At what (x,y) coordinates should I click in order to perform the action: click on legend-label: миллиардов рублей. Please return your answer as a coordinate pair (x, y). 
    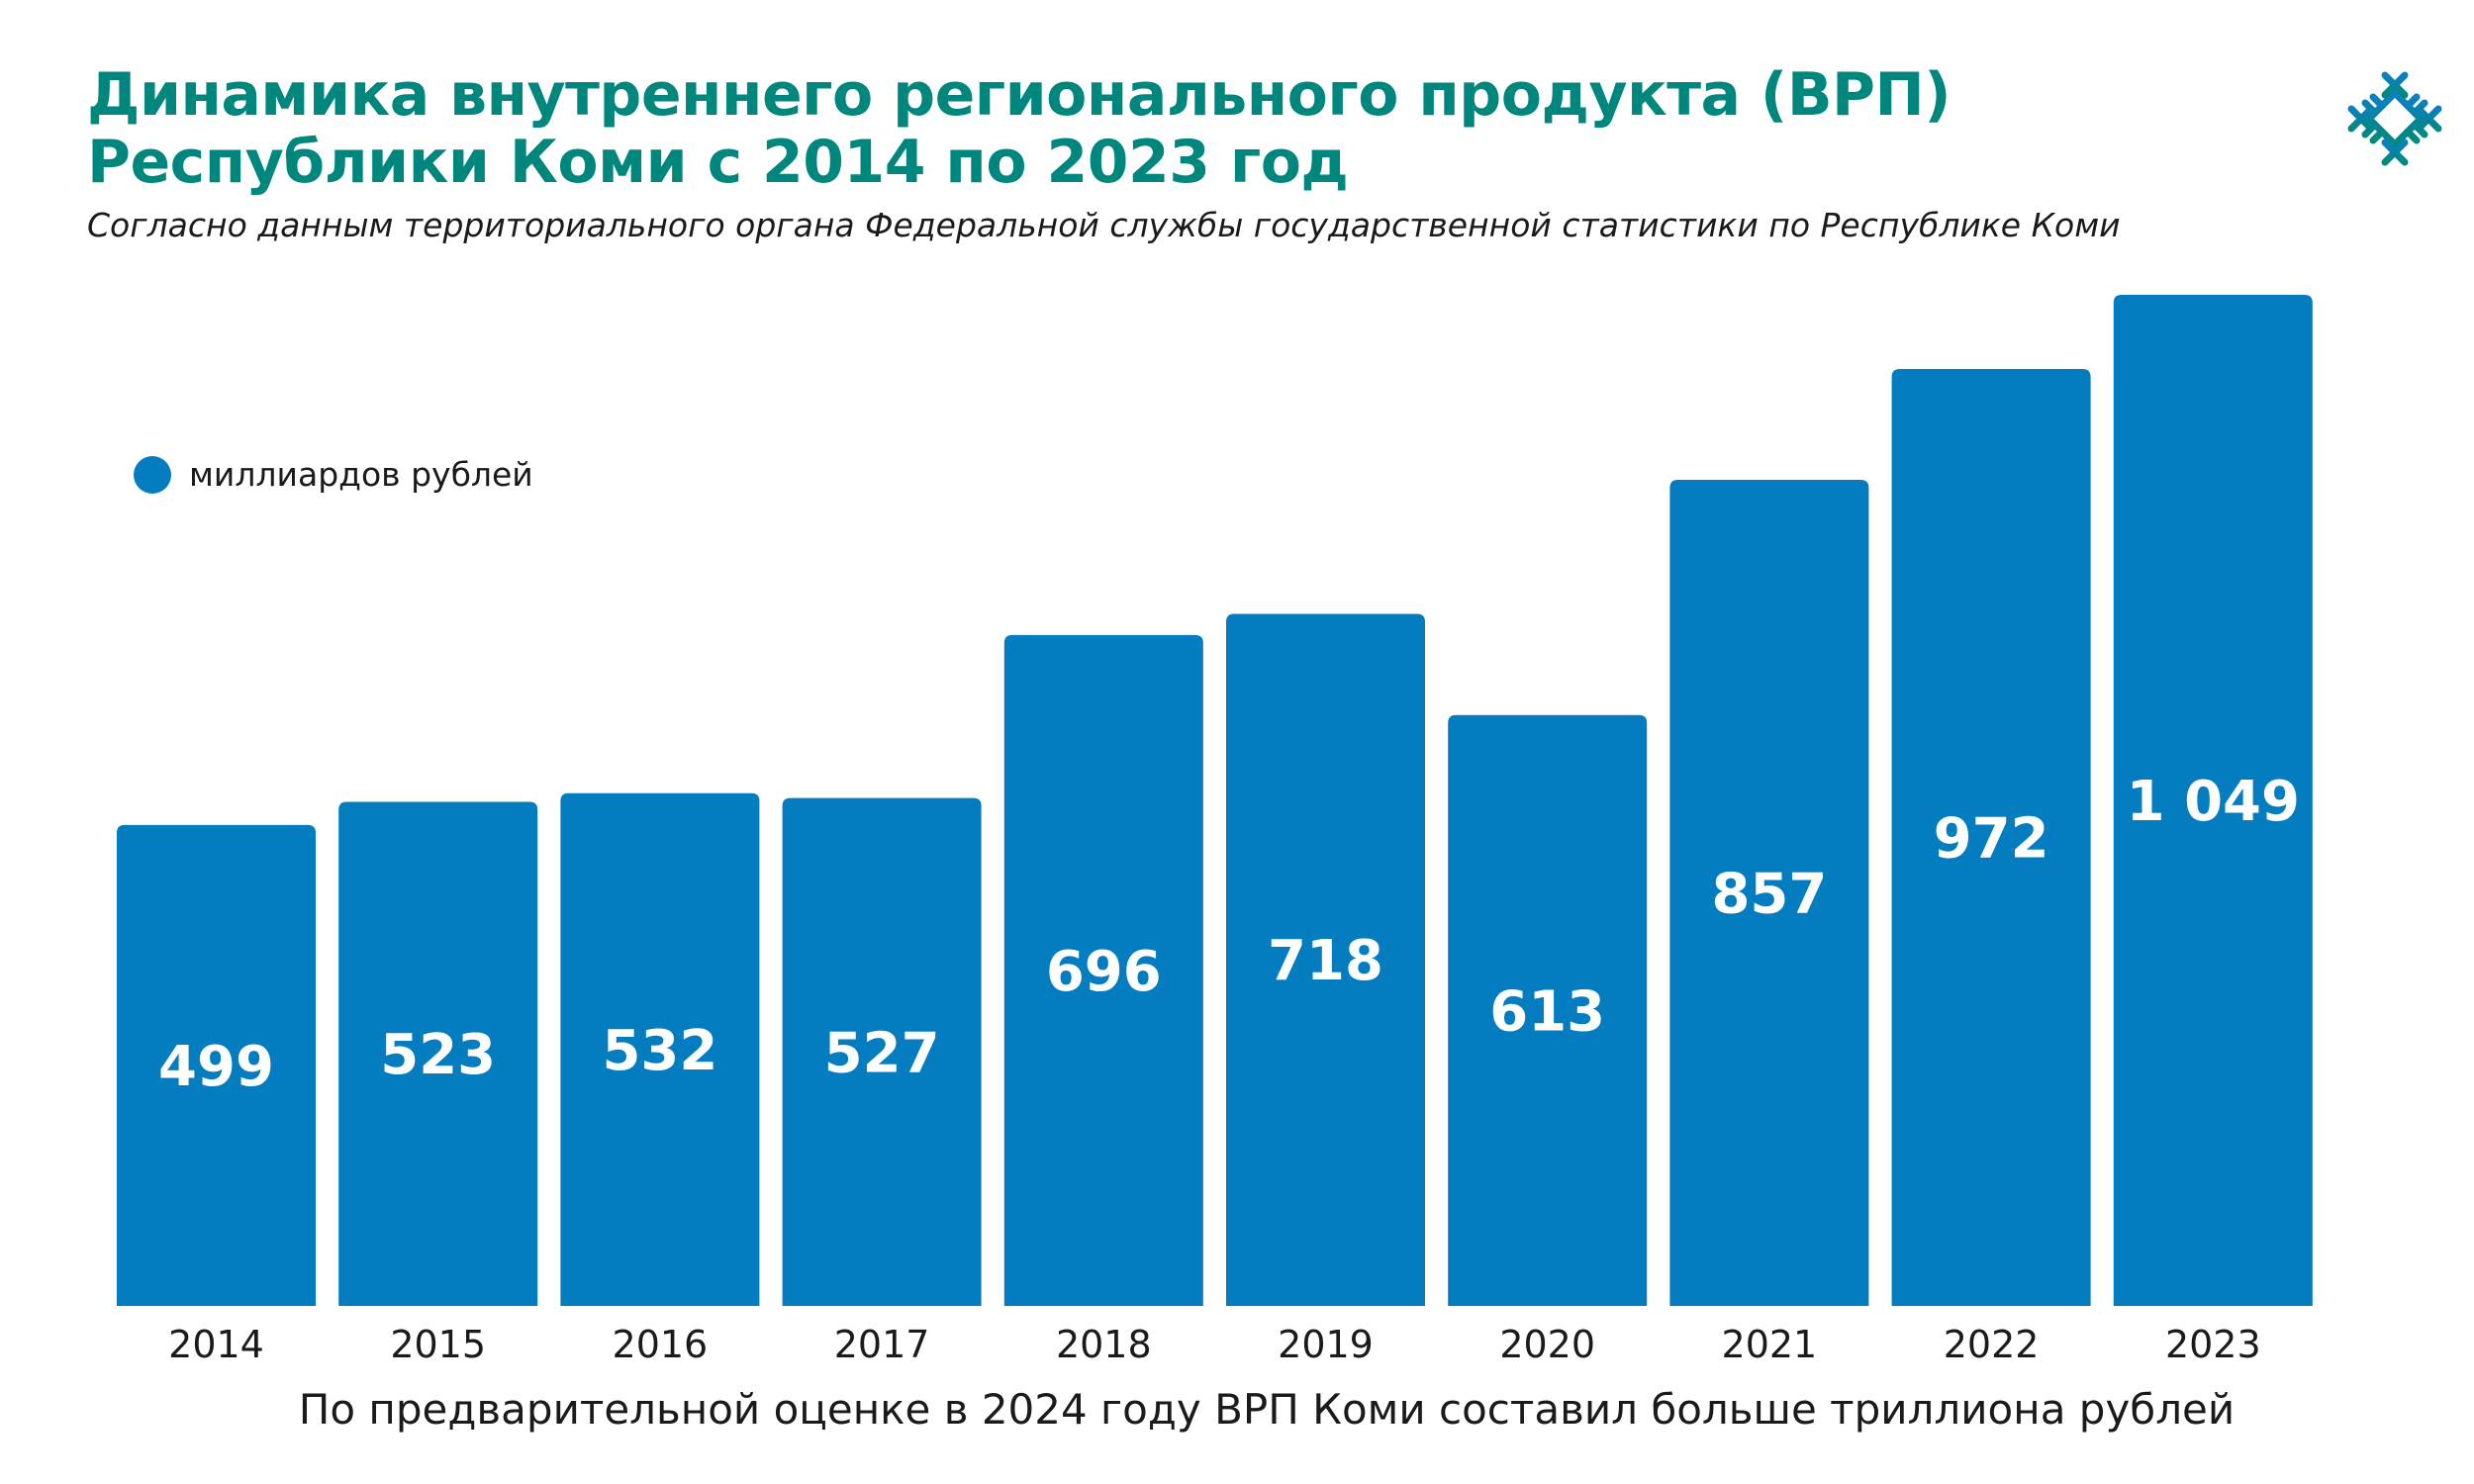
    Looking at the image, I should click on (361, 474).